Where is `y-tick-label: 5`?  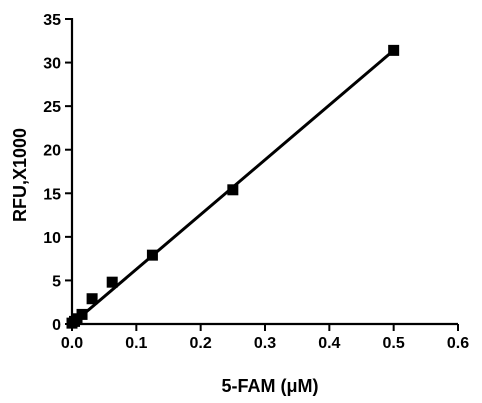 y-tick-label: 5 is located at coordinates (56, 281).